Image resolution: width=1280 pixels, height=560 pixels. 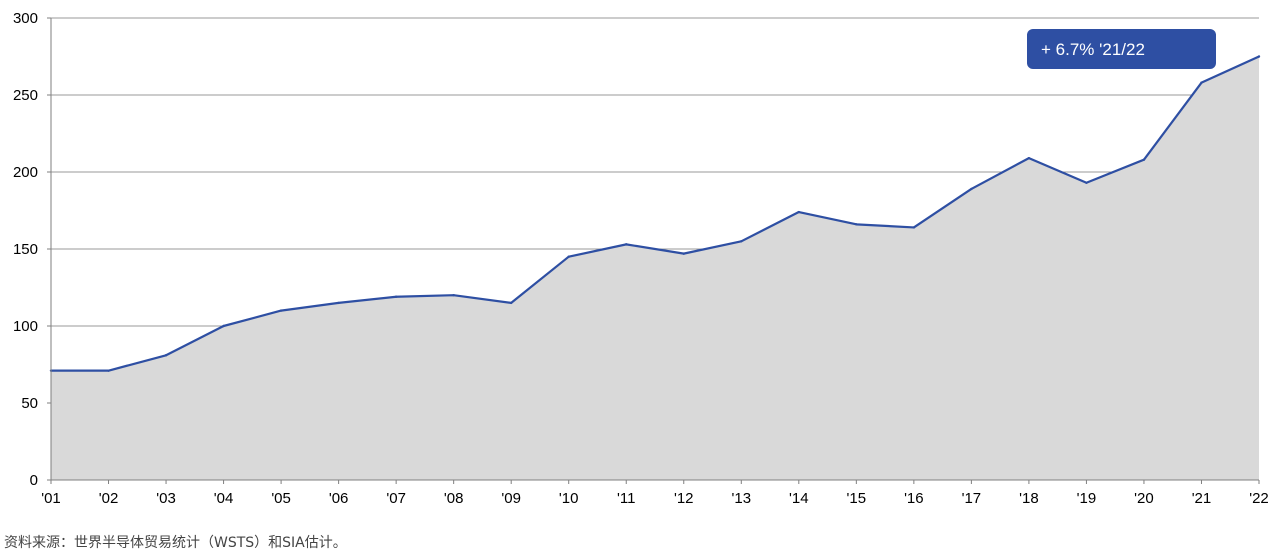 I want to click on x-tick-label: '11, so click(x=626, y=498).